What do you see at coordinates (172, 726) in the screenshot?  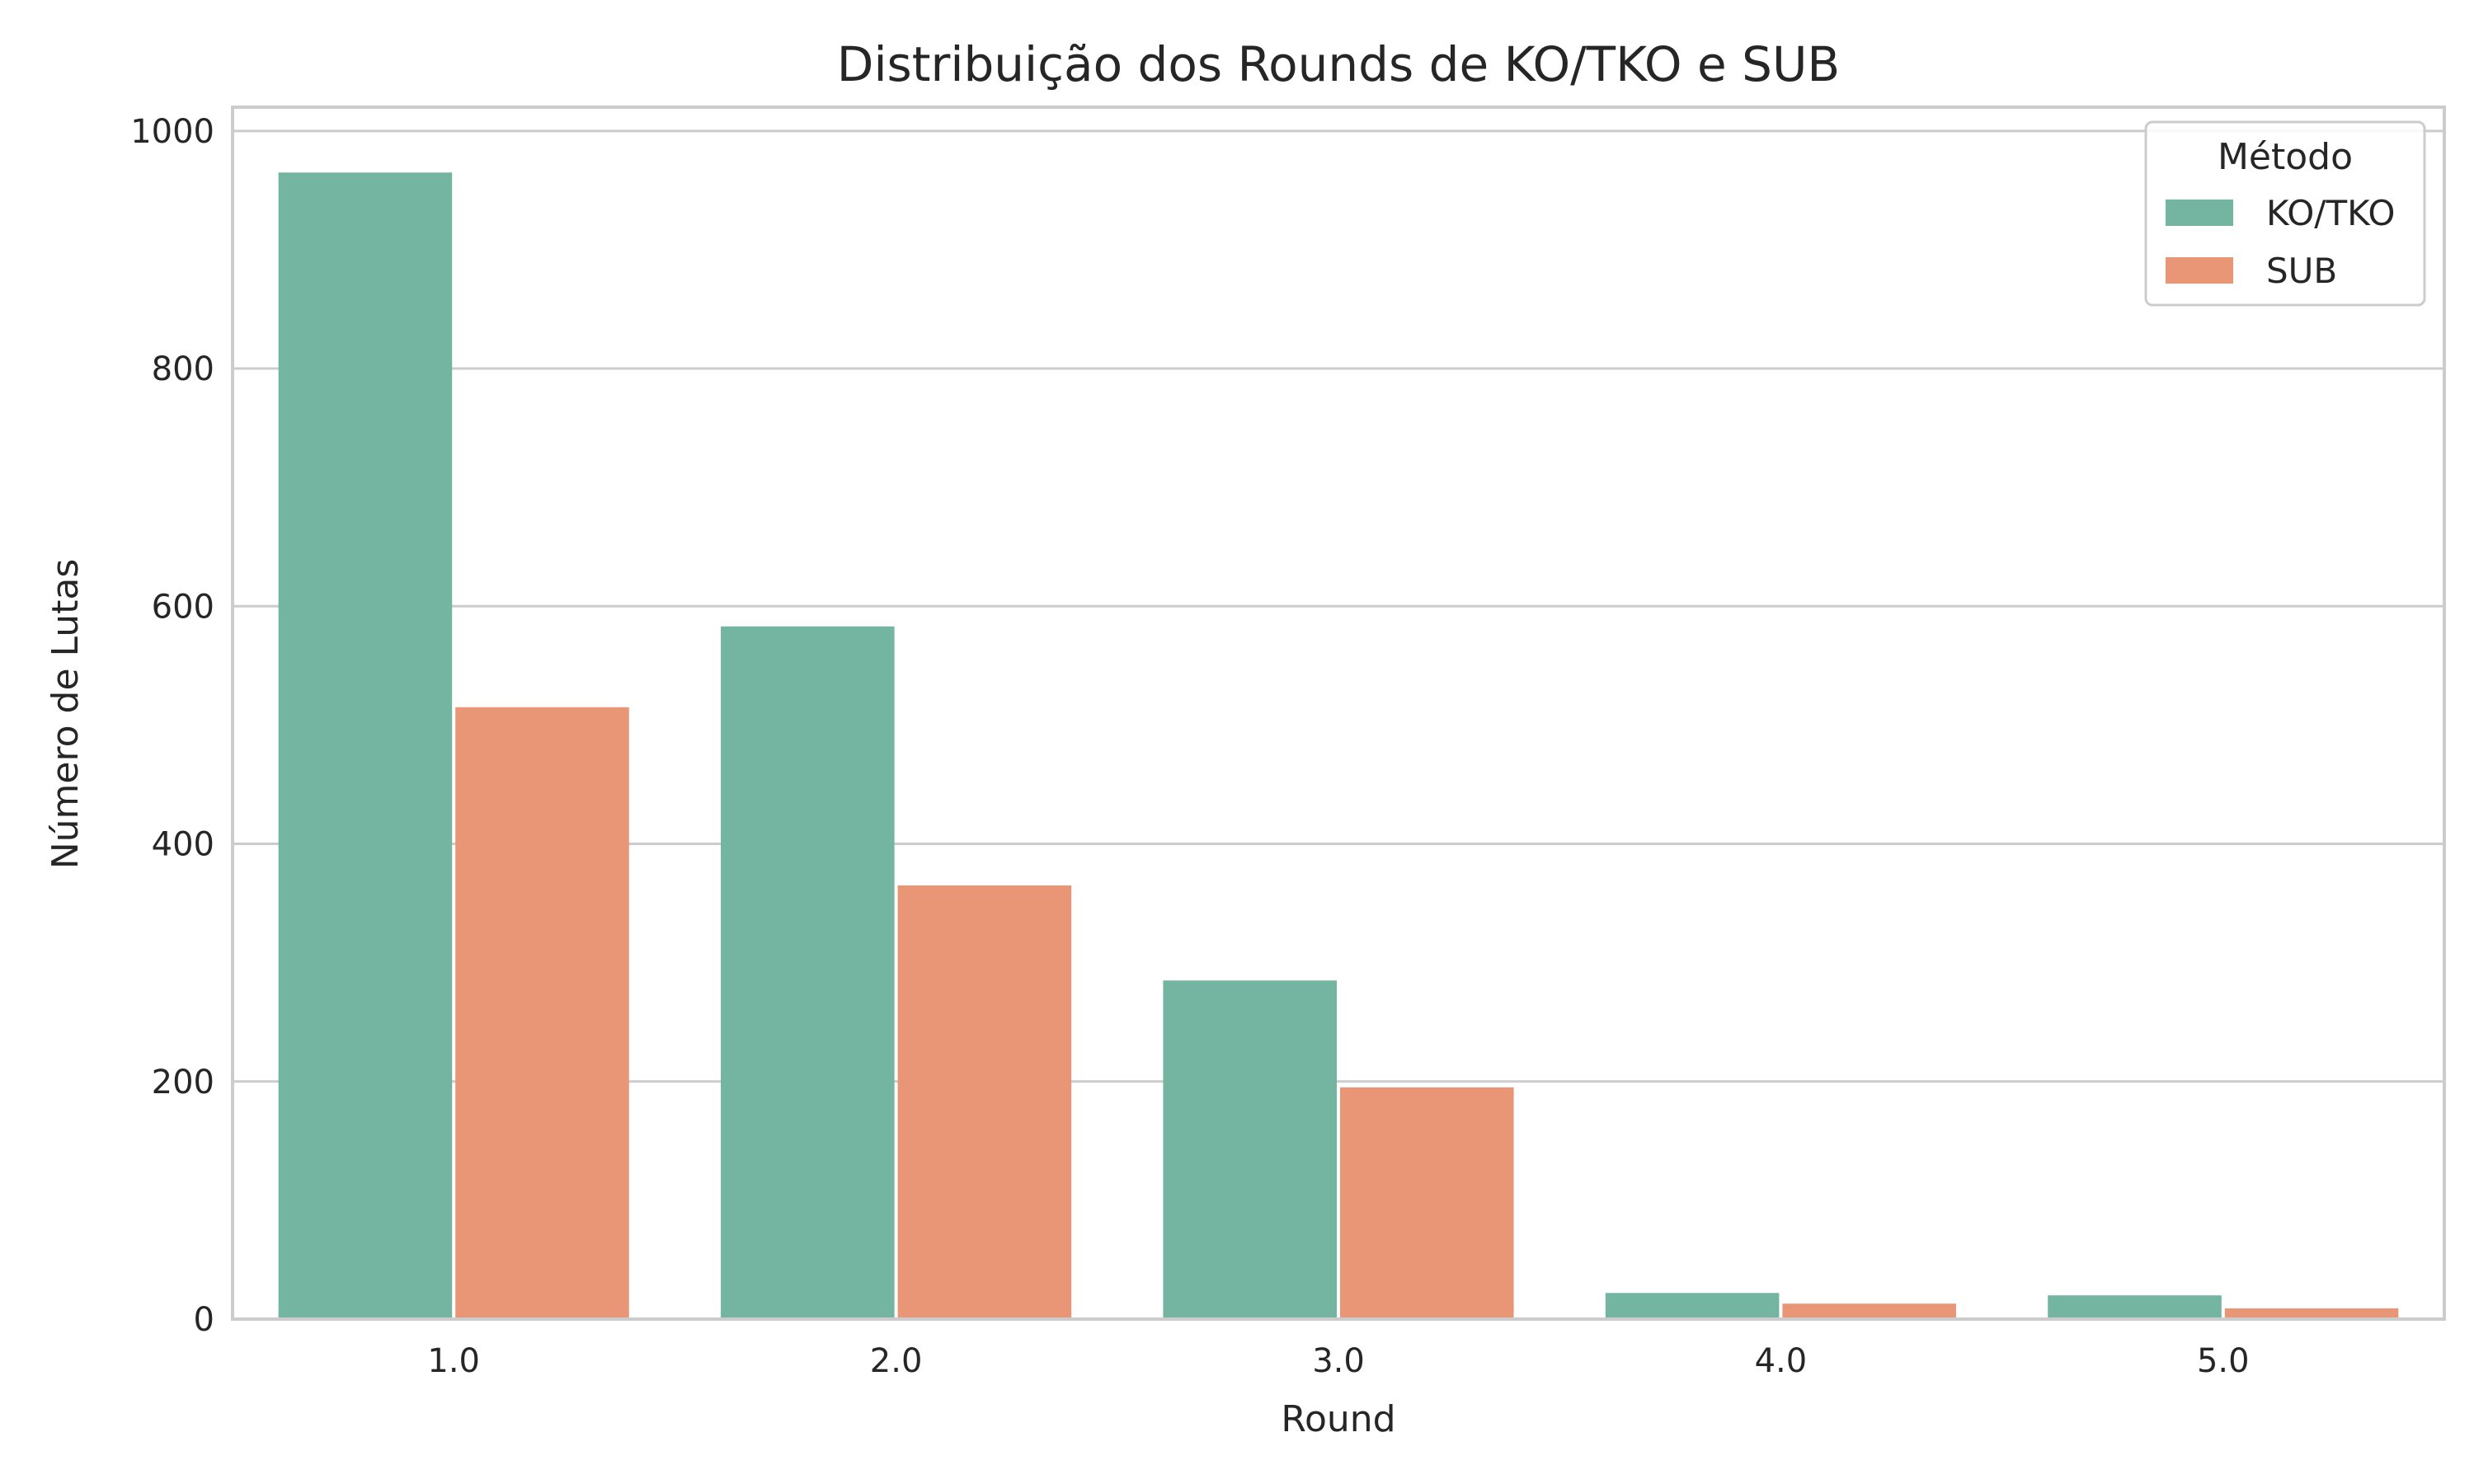 I see `y-tick-labels: 0 200 400 600 800 1000` at bounding box center [172, 726].